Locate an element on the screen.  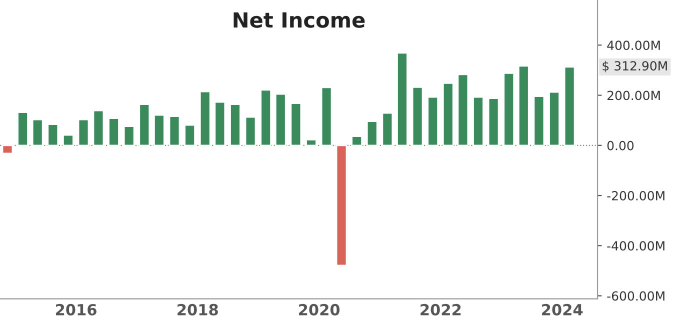
y-tick-label: -200.00M is located at coordinates (635, 195).